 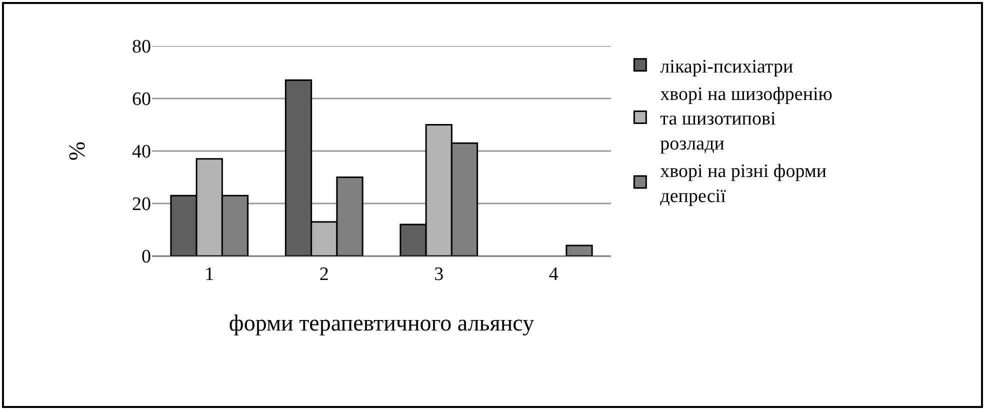 What do you see at coordinates (324, 274) in the screenshot?
I see `x-tick-label: 2` at bounding box center [324, 274].